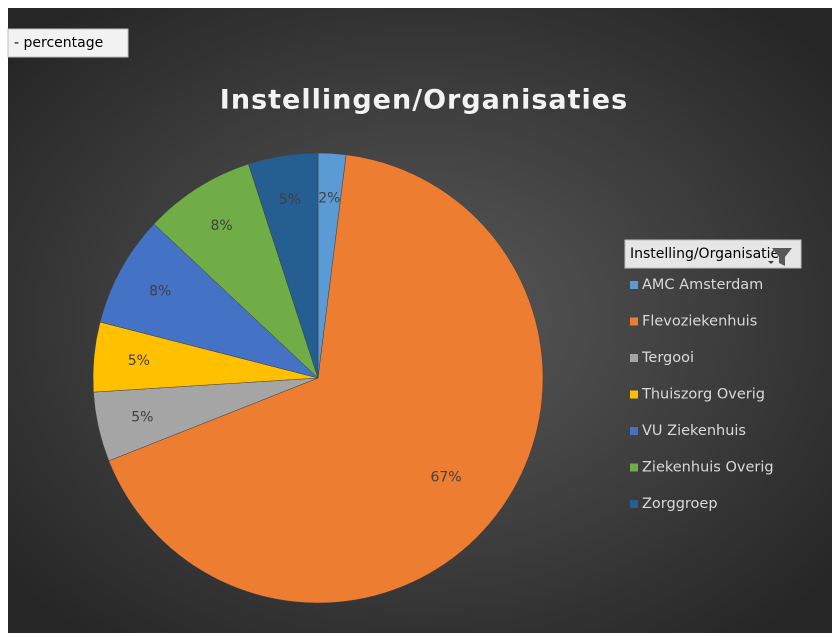 Image resolution: width=832 pixels, height=637 pixels. I want to click on legend-label: Thuiszorg Overig, so click(703, 395).